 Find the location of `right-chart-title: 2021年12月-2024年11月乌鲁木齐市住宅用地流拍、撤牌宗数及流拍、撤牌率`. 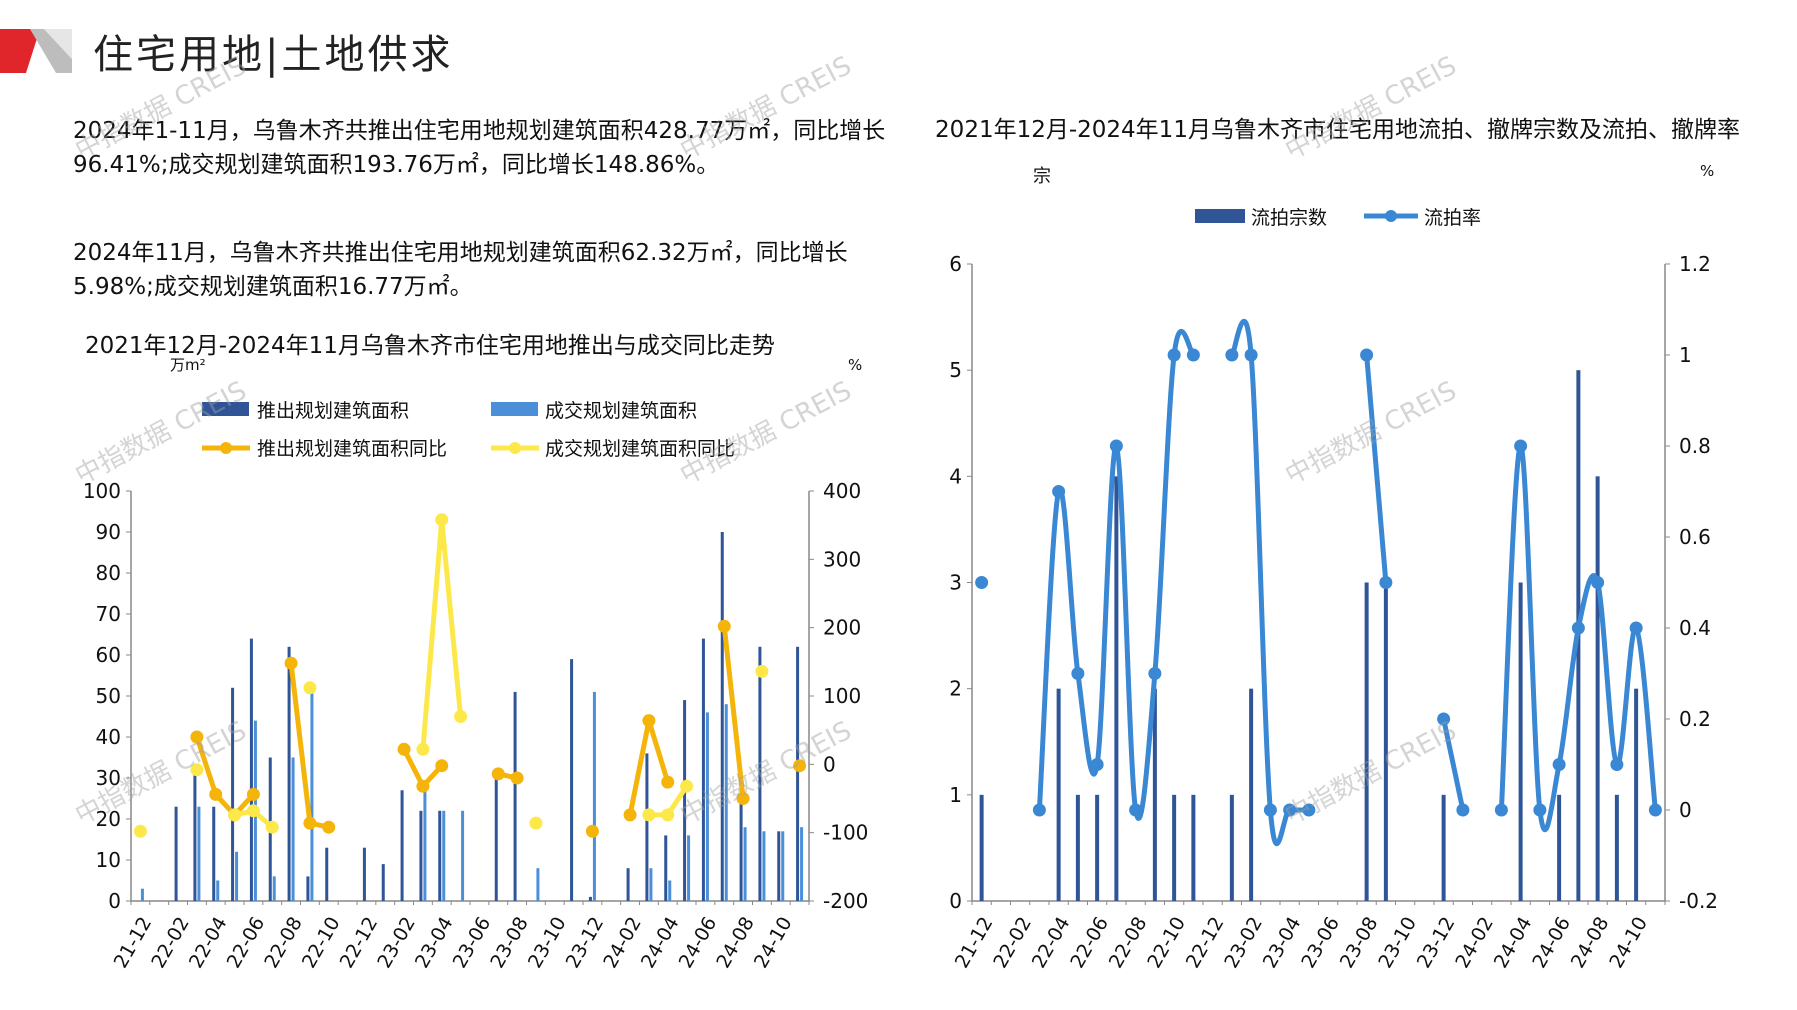

right-chart-title: 2021年12月-2024年11月乌鲁木齐市住宅用地流拍、撤牌宗数及流拍、撤牌率 is located at coordinates (1337, 130).